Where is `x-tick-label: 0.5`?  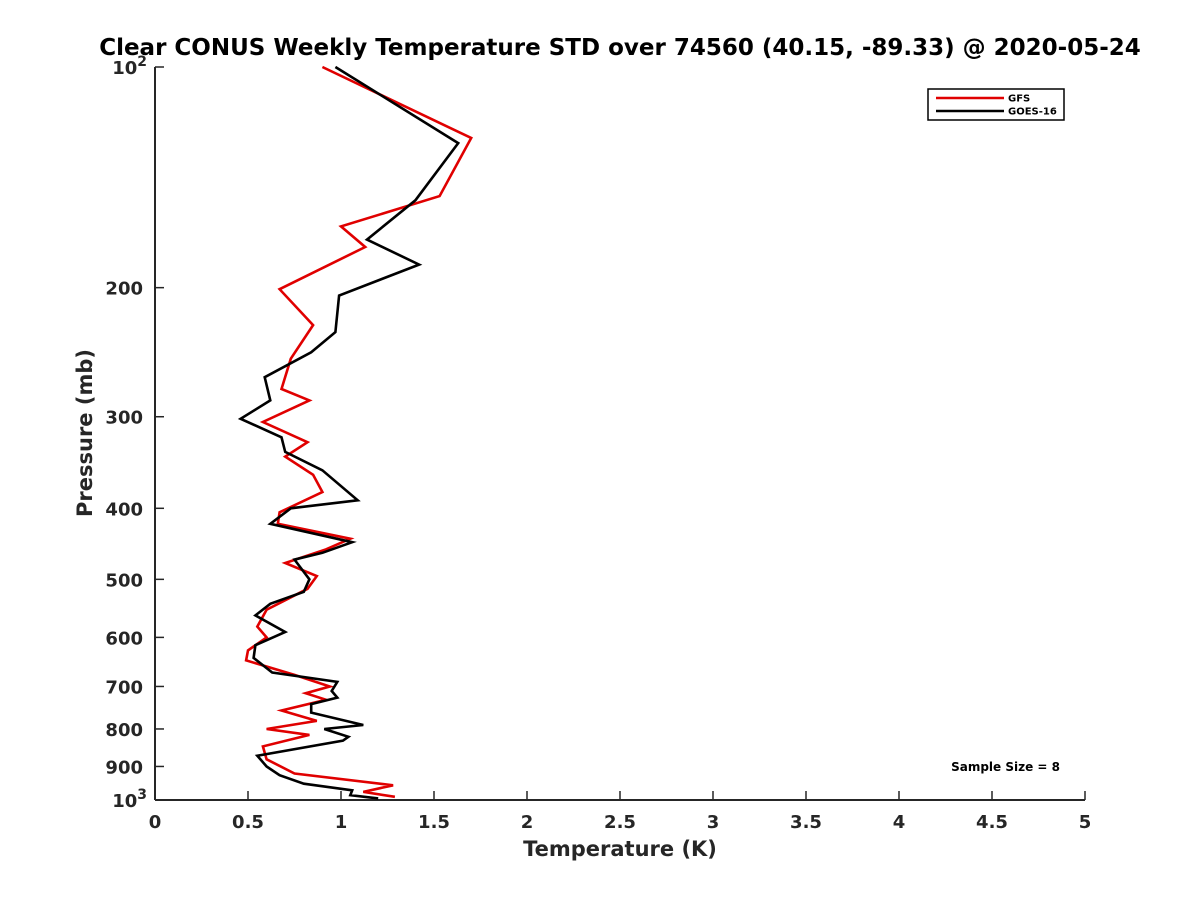 x-tick-label: 0.5 is located at coordinates (248, 822).